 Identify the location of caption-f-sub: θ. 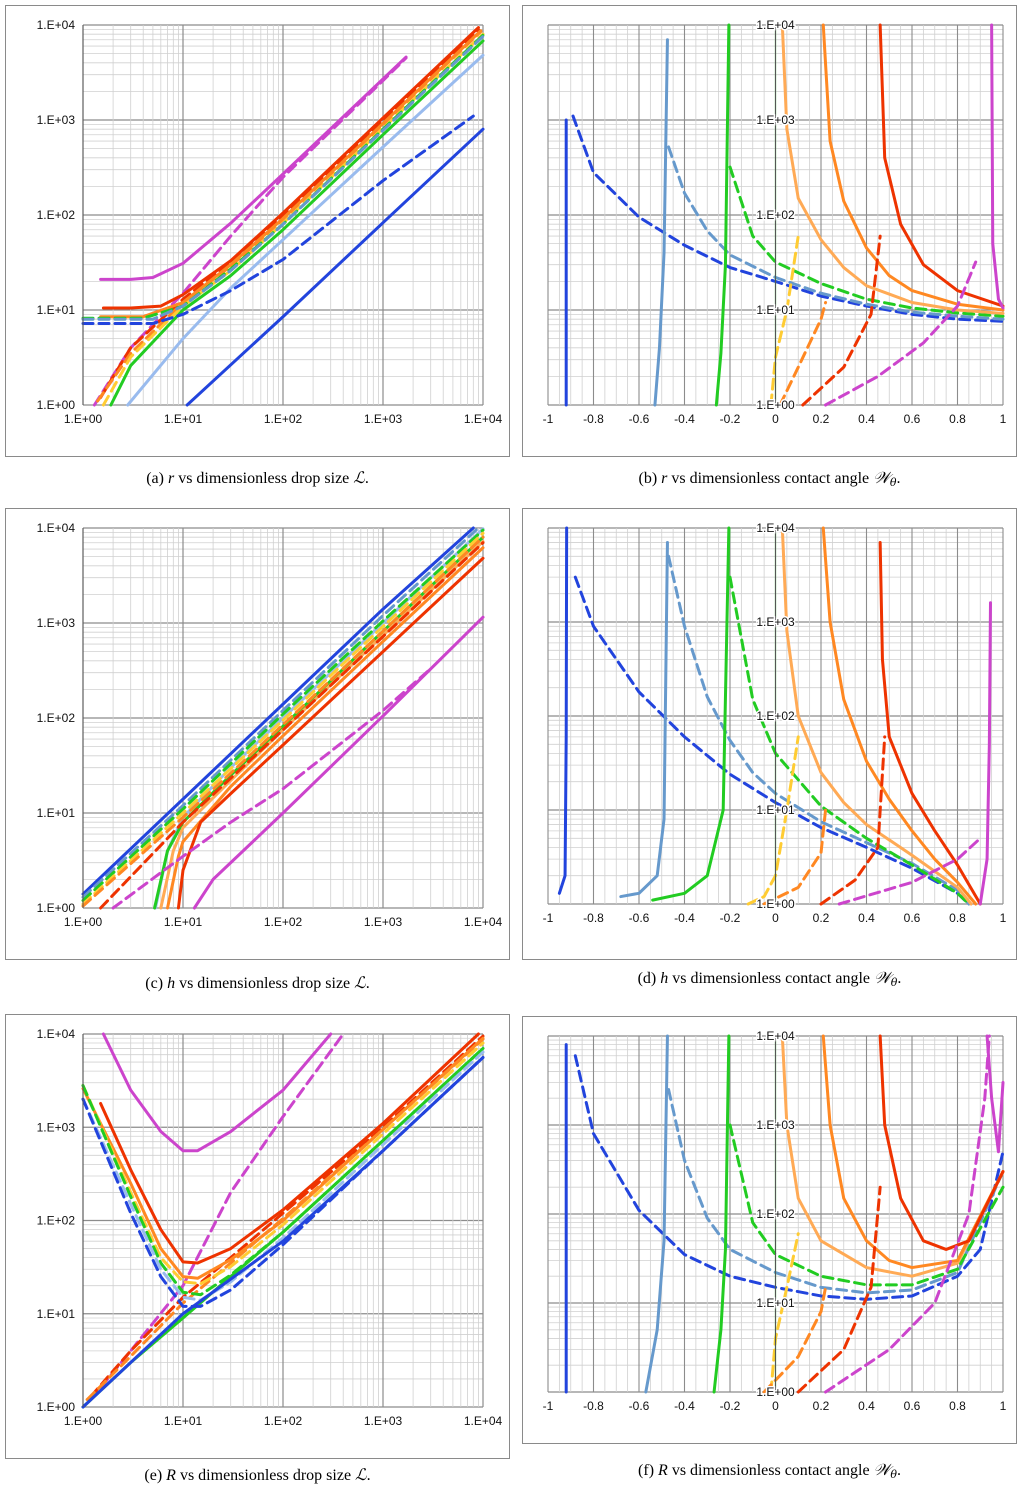
(893, 1474).